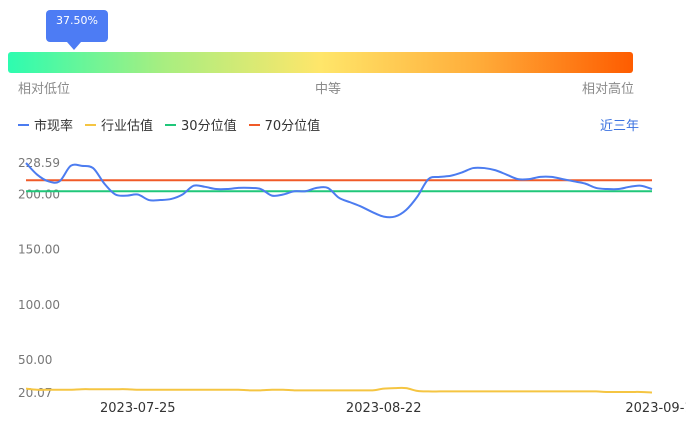 The height and width of the screenshot is (442, 686). What do you see at coordinates (74, 46) in the screenshot?
I see `percentile-pointer-icon` at bounding box center [74, 46].